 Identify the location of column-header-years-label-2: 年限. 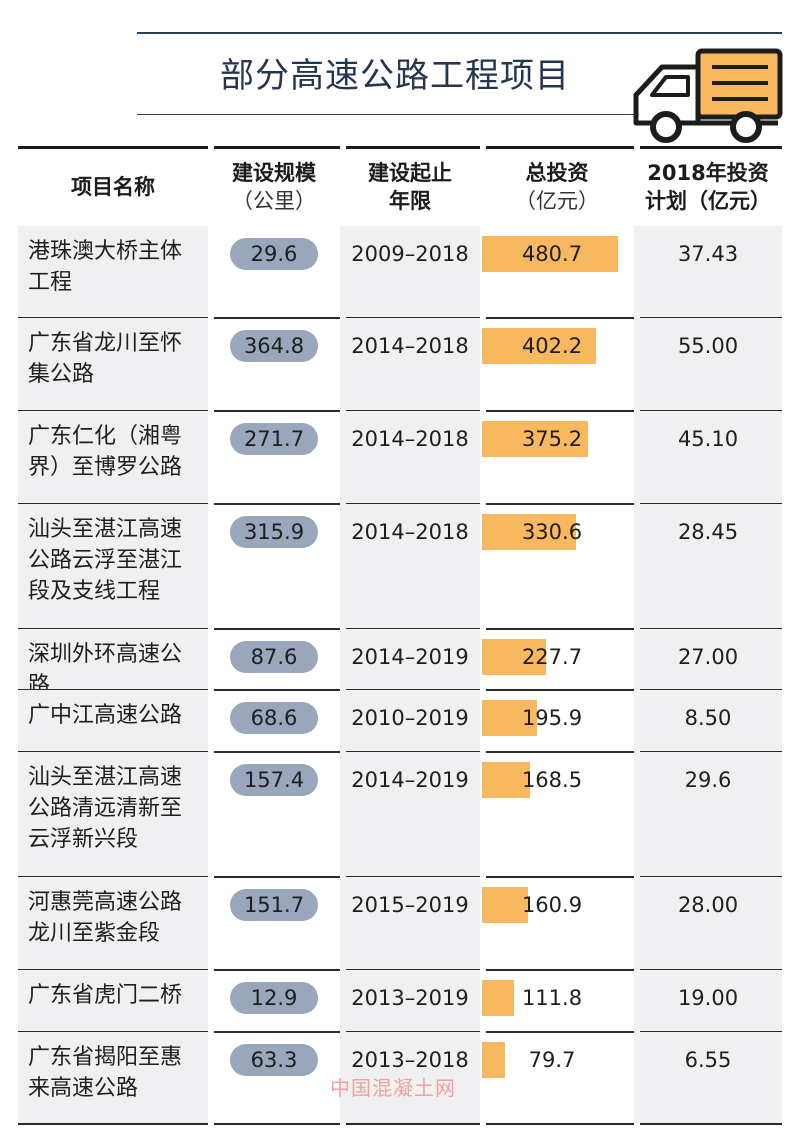
(410, 200).